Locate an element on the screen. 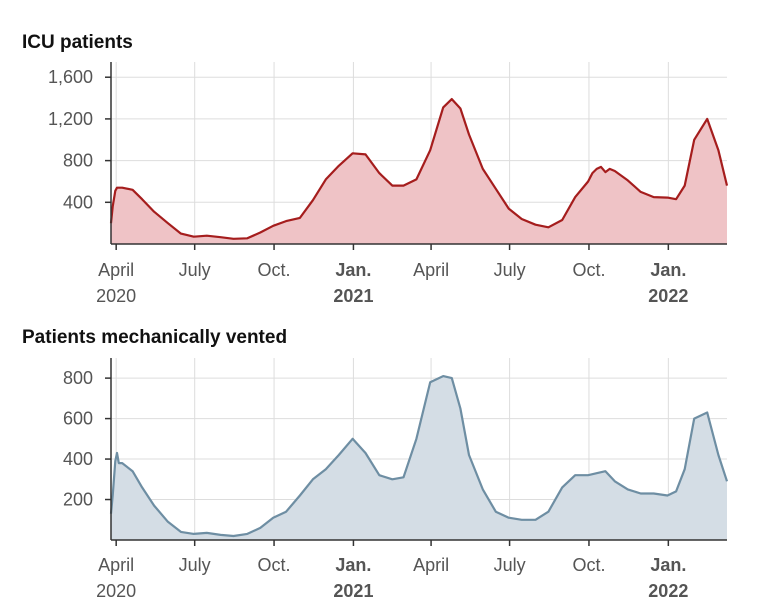 This screenshot has width=759, height=608. chart-1-xtick-year-7: 2022 is located at coordinates (668, 591).